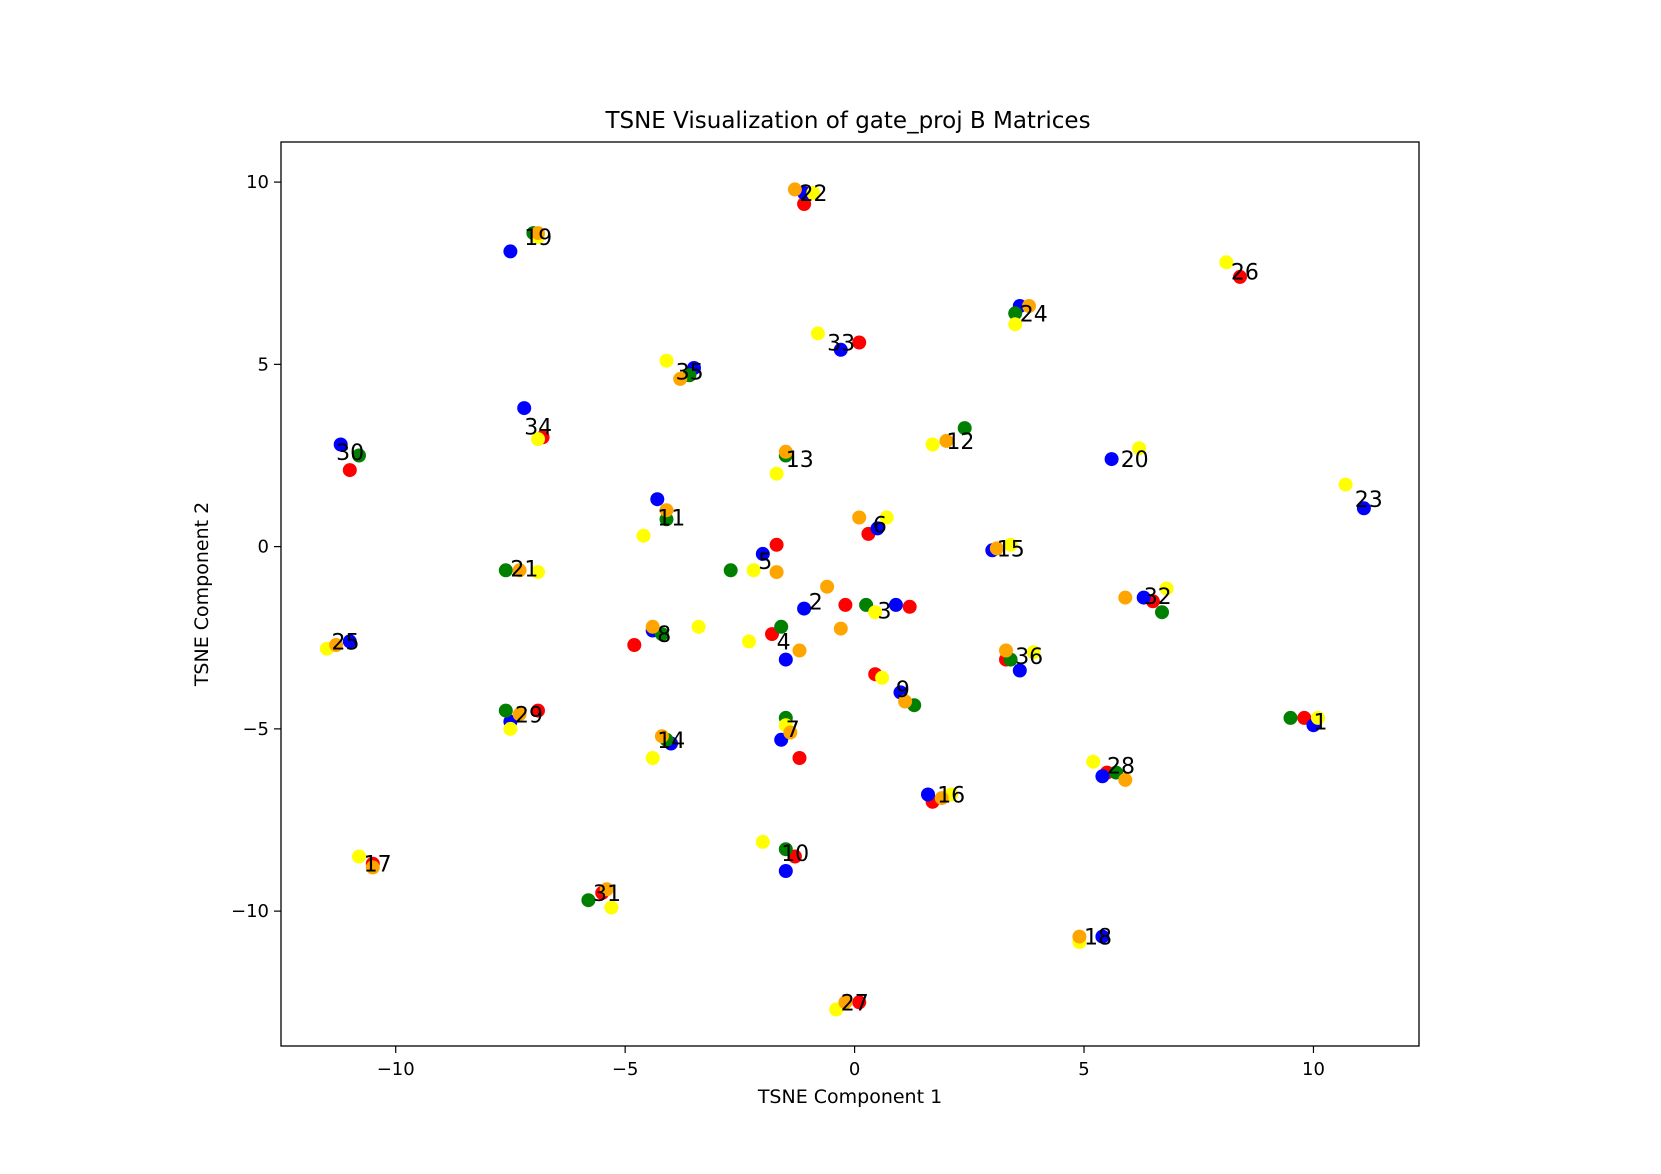 The height and width of the screenshot is (1174, 1661). Describe the element at coordinates (625, 1069) in the screenshot. I see `x-tick-label: −5` at that location.